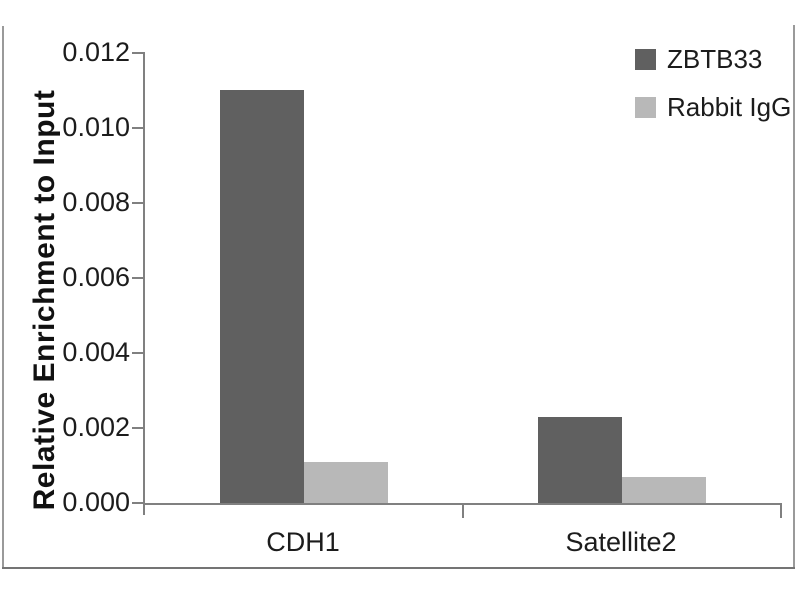  What do you see at coordinates (713, 83) in the screenshot?
I see `legend: ZBTB33 Rabbit IgG` at bounding box center [713, 83].